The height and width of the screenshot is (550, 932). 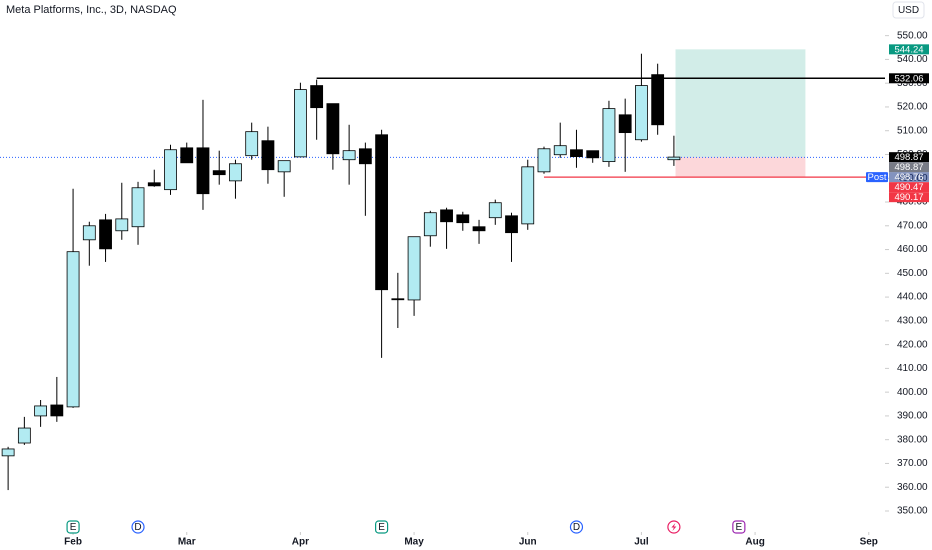 What do you see at coordinates (912, 35) in the screenshot?
I see `y-tick-label: 550.00` at bounding box center [912, 35].